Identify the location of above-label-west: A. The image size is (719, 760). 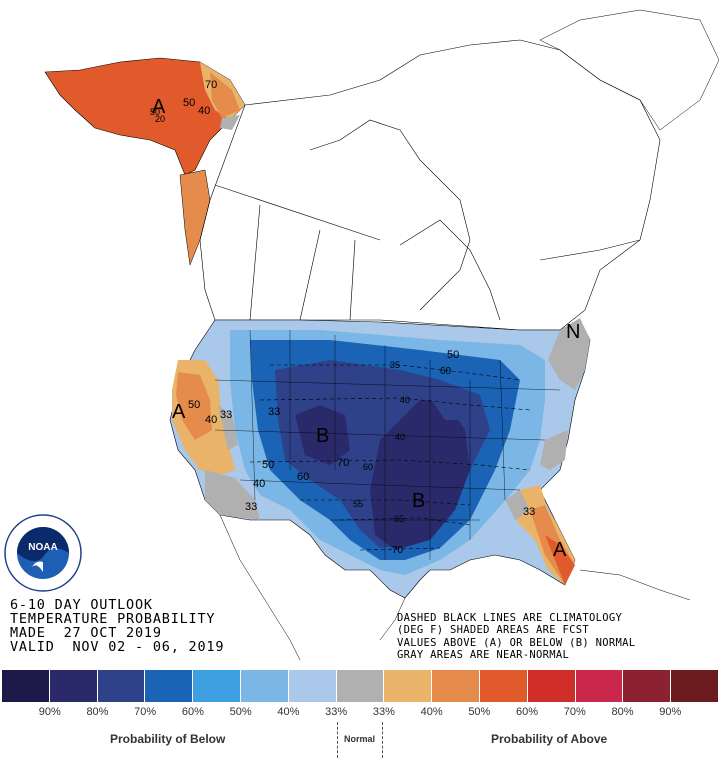
(179, 412).